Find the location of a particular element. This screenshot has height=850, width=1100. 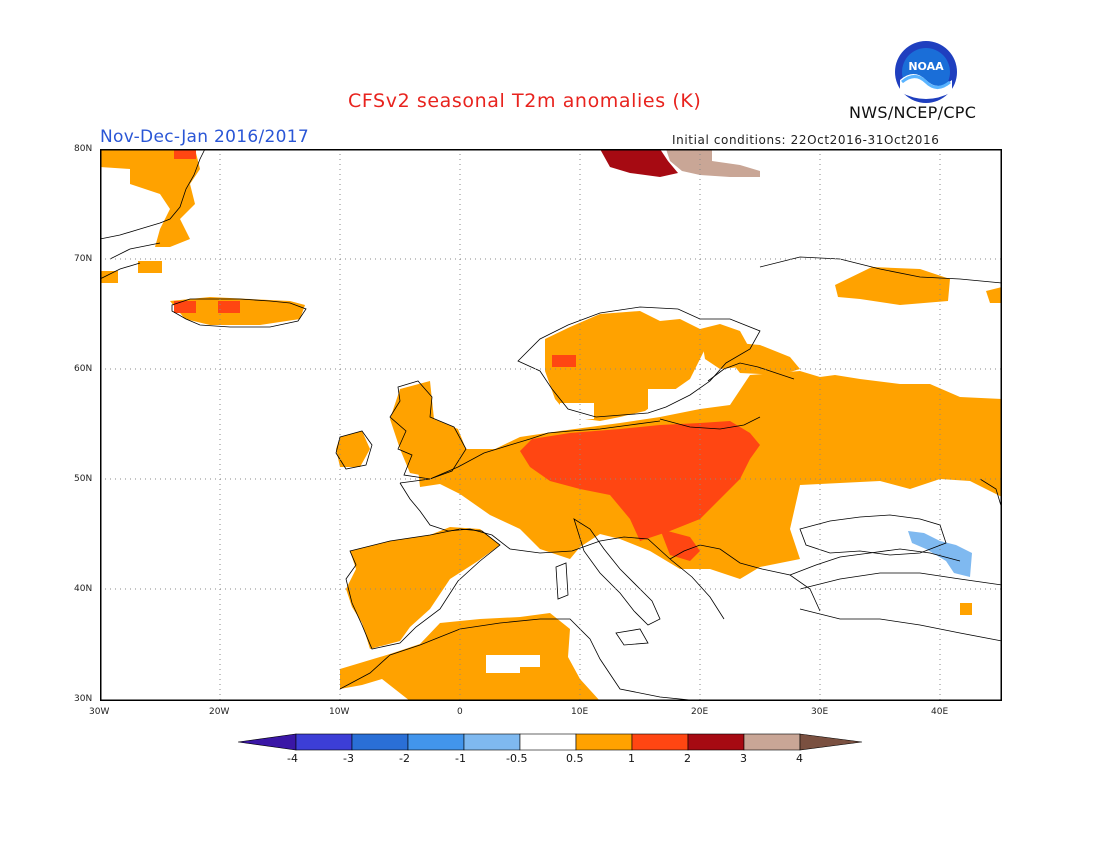

lon-label-30e: 30E is located at coordinates (820, 712).